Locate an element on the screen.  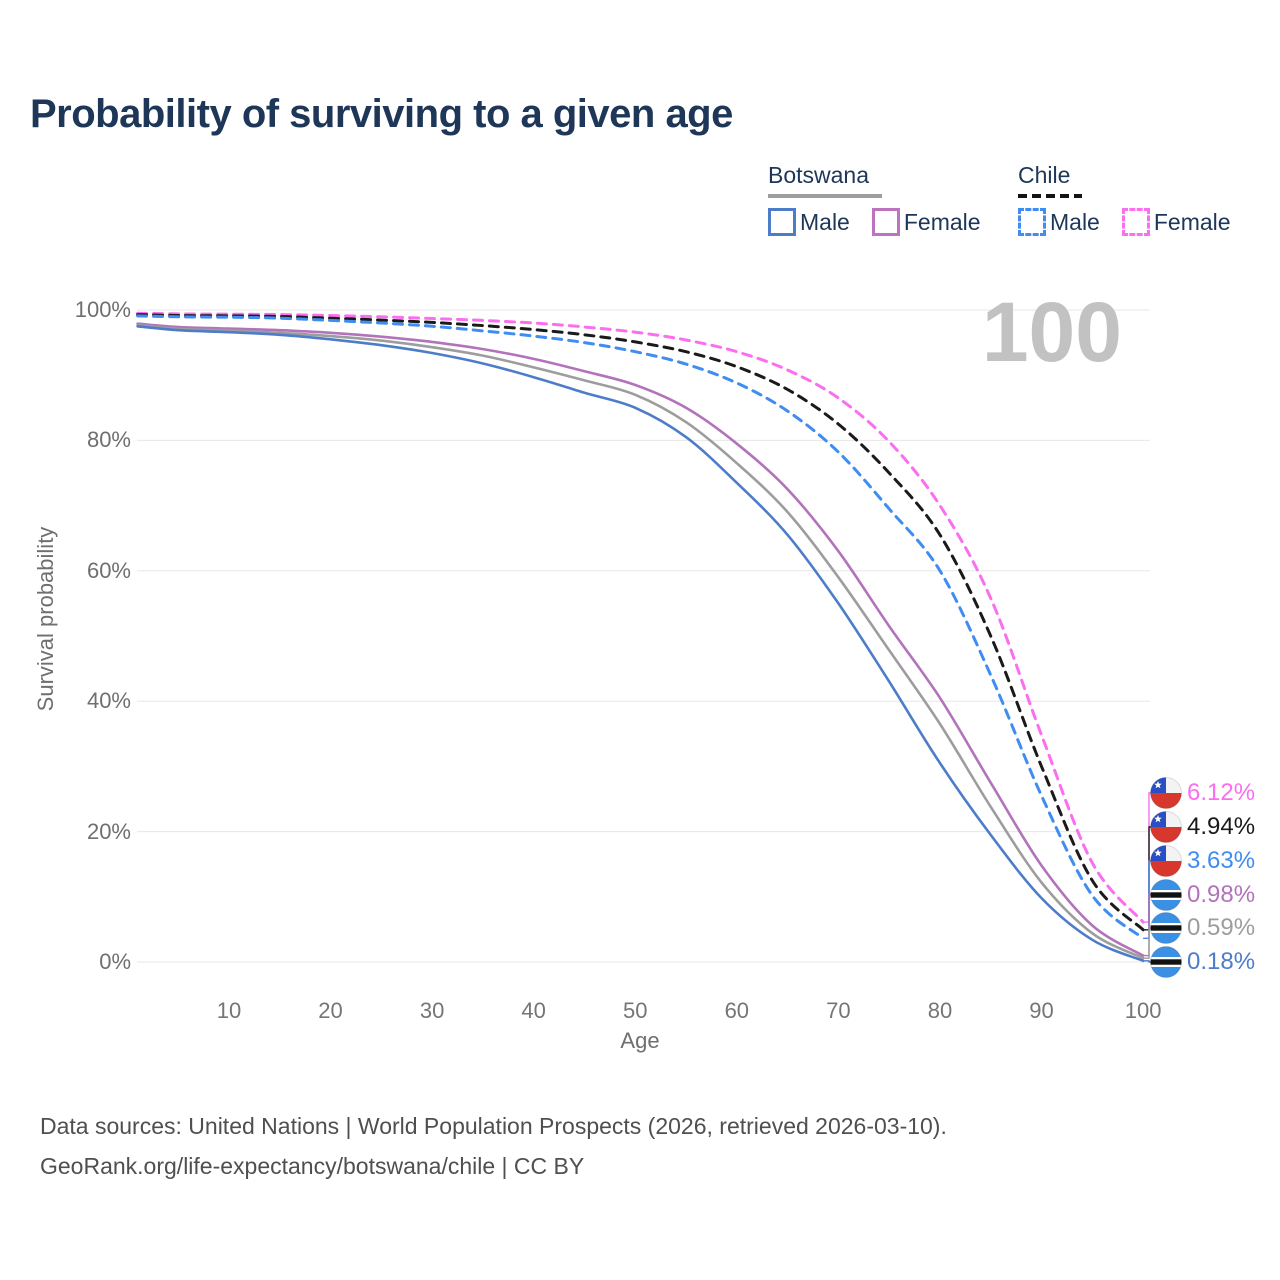
end-label-botswana-both-sexes: 0.59% is located at coordinates (1202, 928).